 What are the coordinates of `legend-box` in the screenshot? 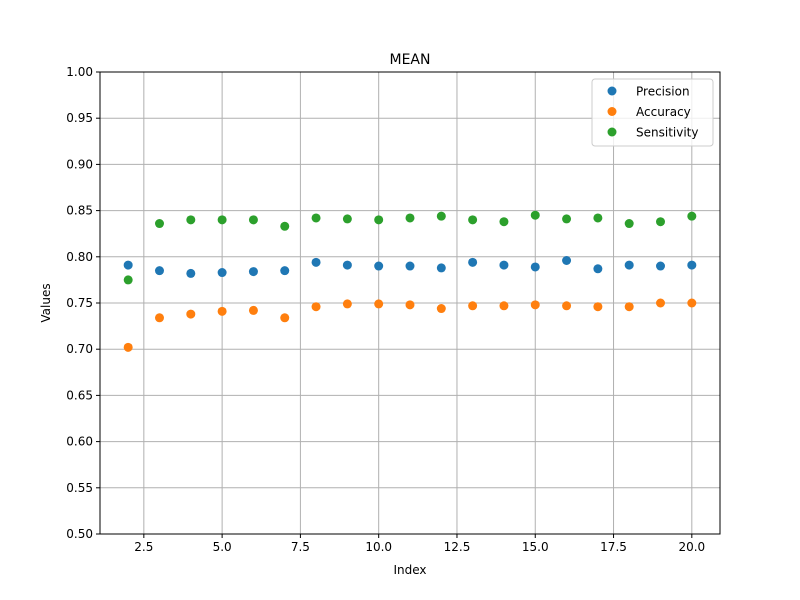 It's located at (652, 112).